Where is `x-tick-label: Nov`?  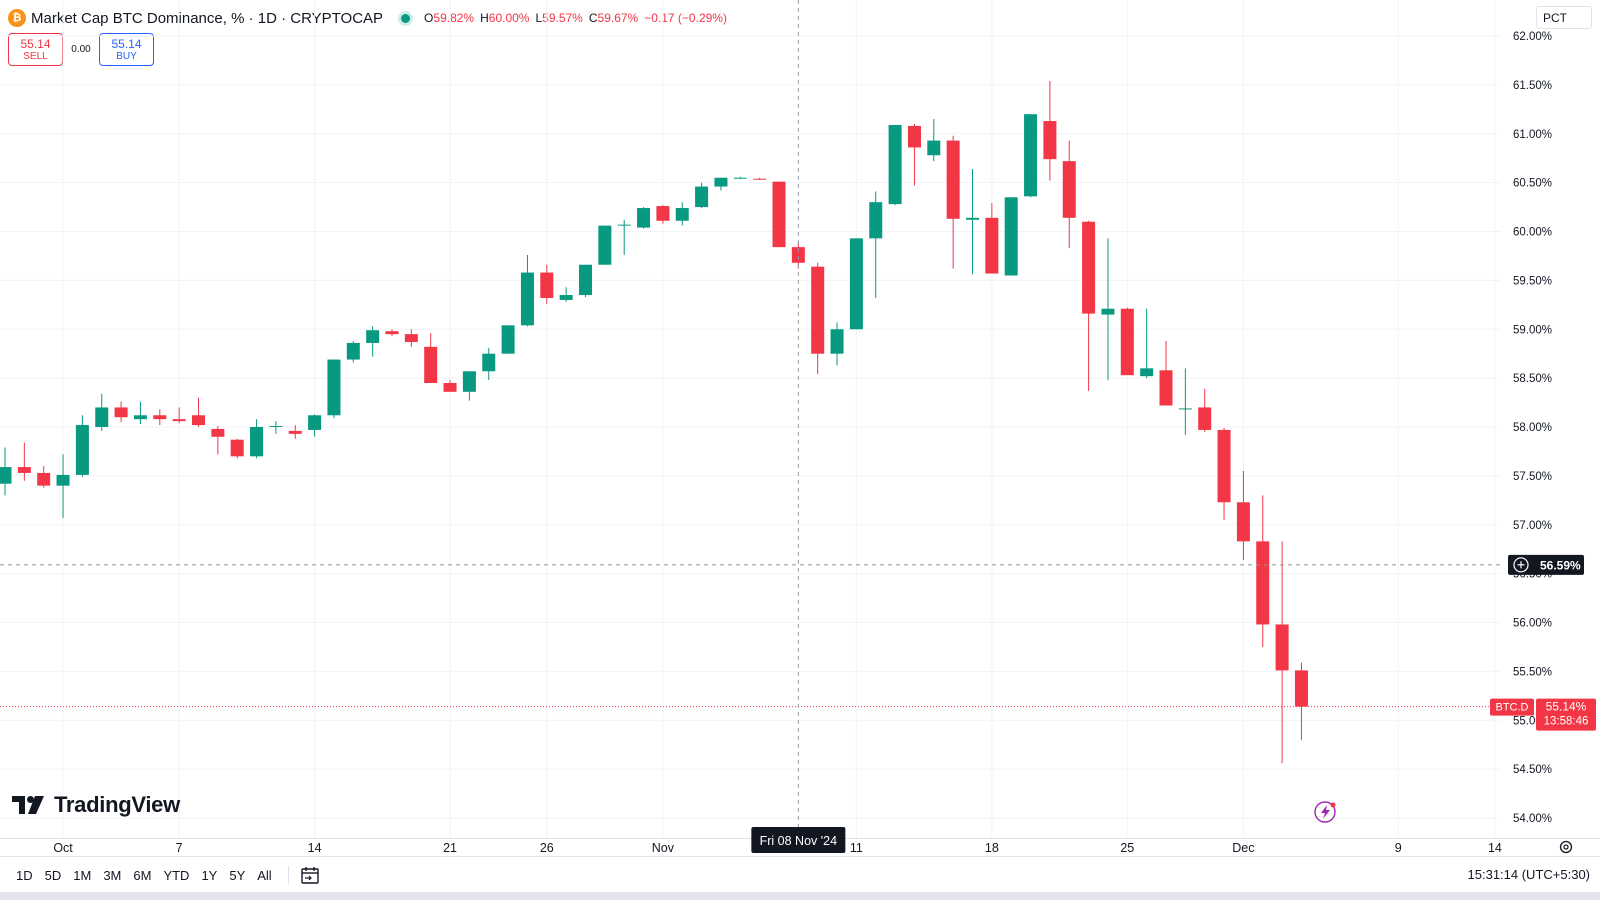
x-tick-label: Nov is located at coordinates (663, 848).